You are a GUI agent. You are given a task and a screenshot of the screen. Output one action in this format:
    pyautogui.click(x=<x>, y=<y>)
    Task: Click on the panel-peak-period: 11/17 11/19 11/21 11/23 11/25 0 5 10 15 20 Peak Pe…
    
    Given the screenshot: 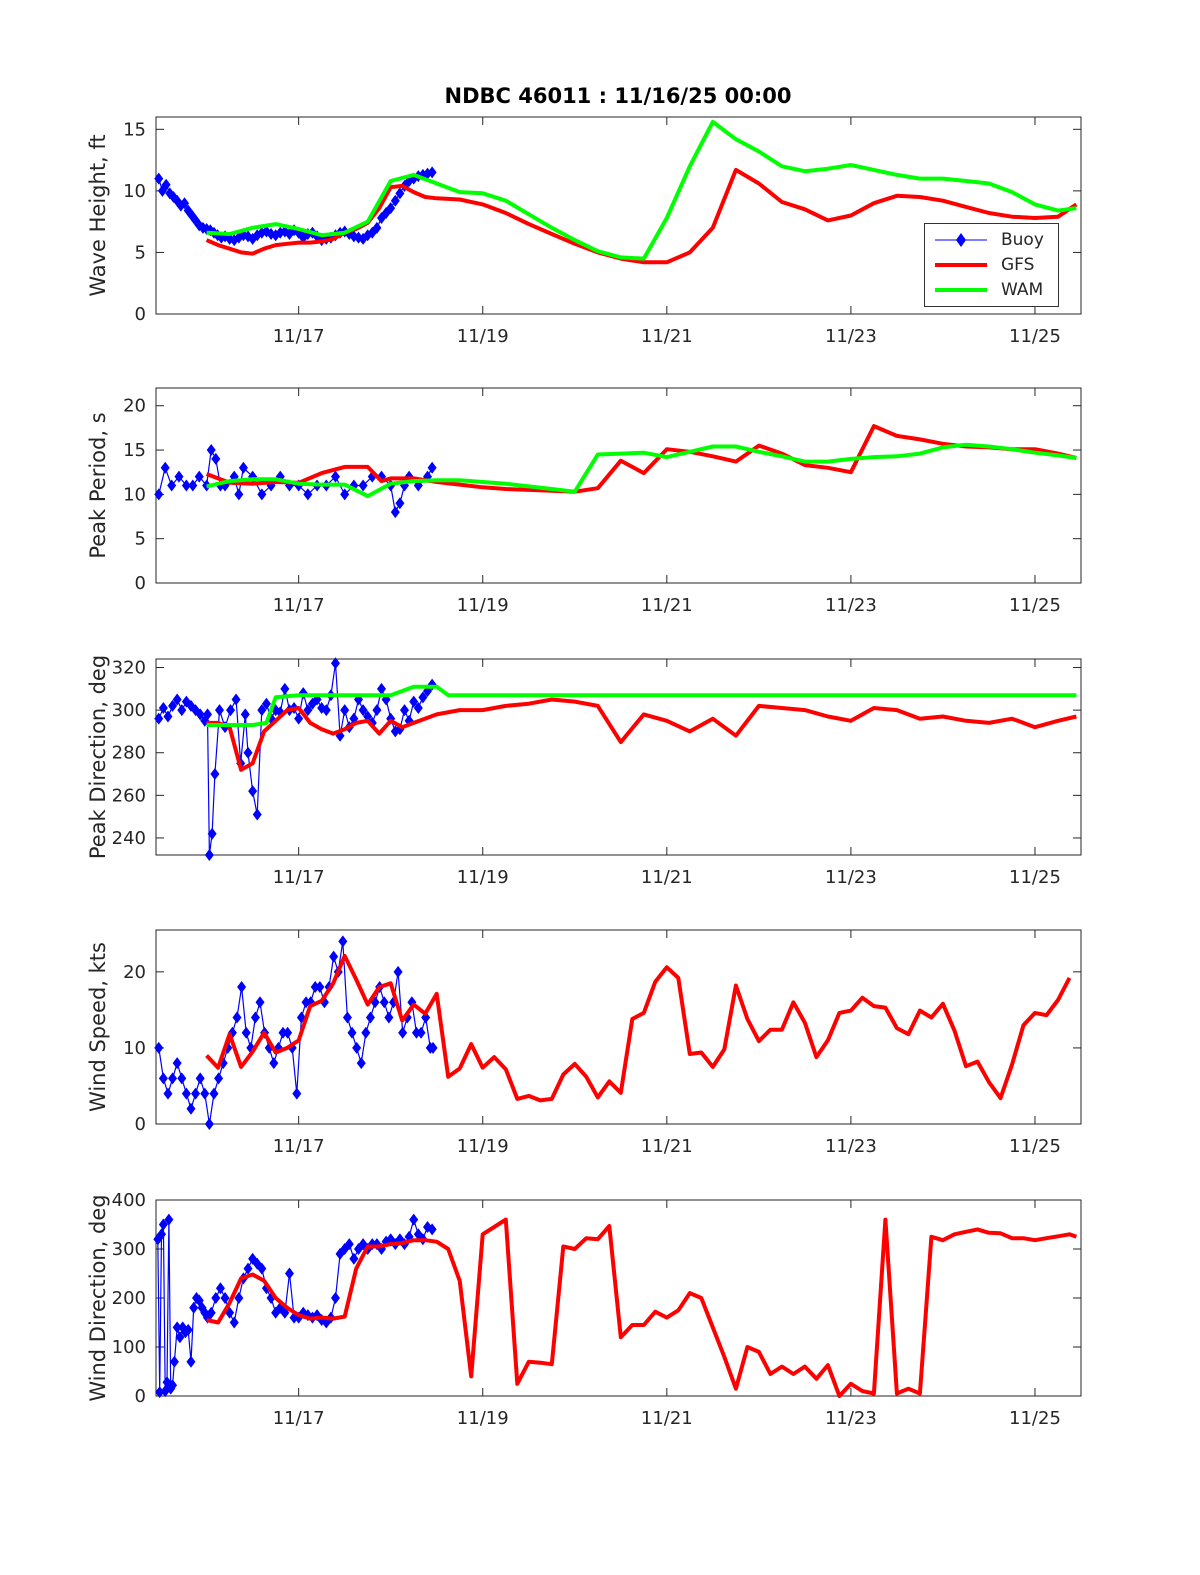 What is the action you would take?
    pyautogui.click(x=584, y=501)
    